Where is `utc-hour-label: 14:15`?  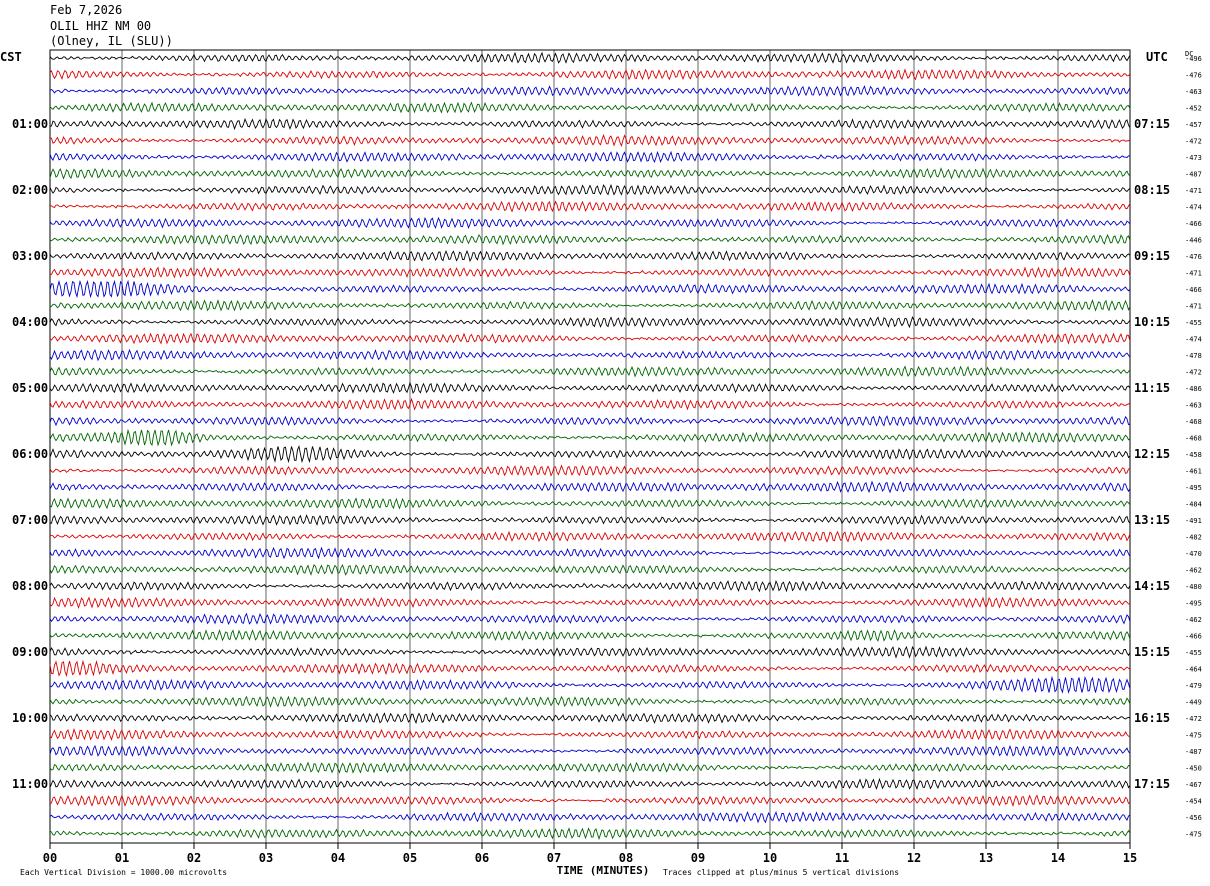 utc-hour-label: 14:15 is located at coordinates (1152, 586).